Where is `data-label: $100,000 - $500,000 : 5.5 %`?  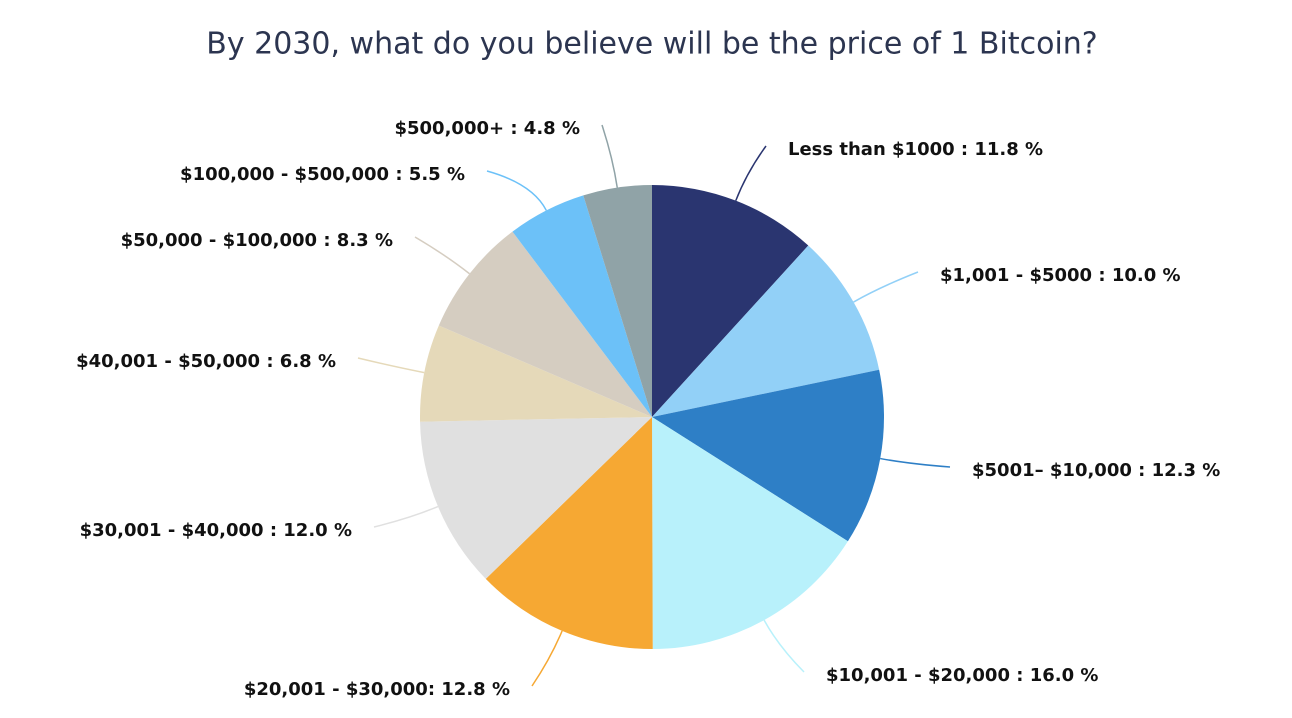
data-label: $100,000 - $500,000 : 5.5 % is located at coordinates (322, 174).